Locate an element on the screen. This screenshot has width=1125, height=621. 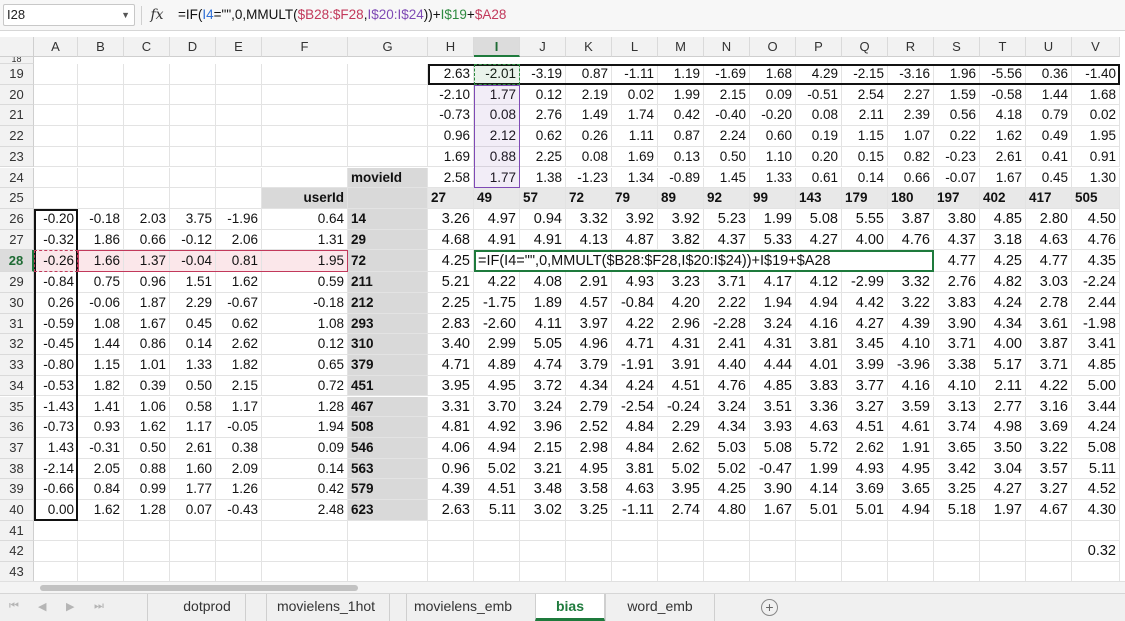
cell-b23 is located at coordinates (101, 157).